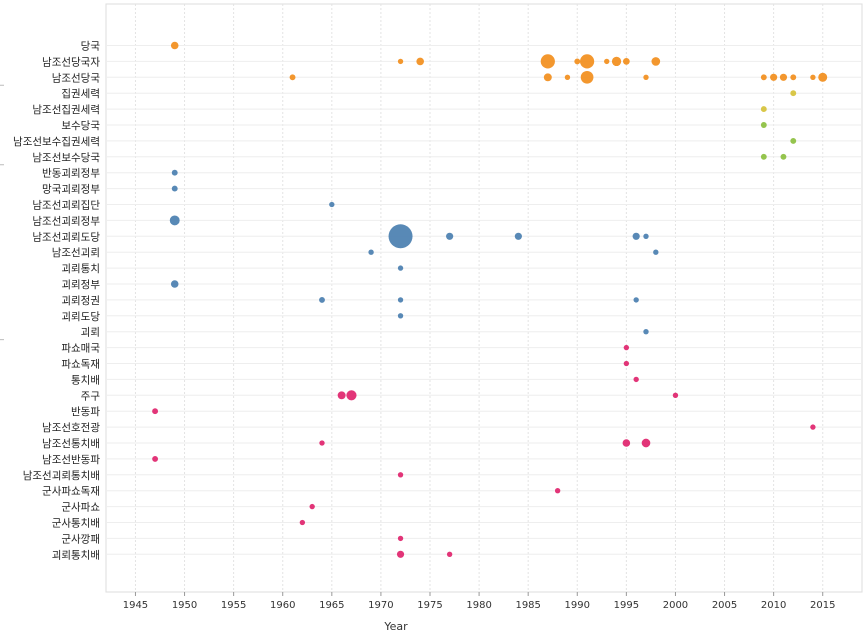  I want to click on row-label: 괴뢰도당, so click(80, 317).